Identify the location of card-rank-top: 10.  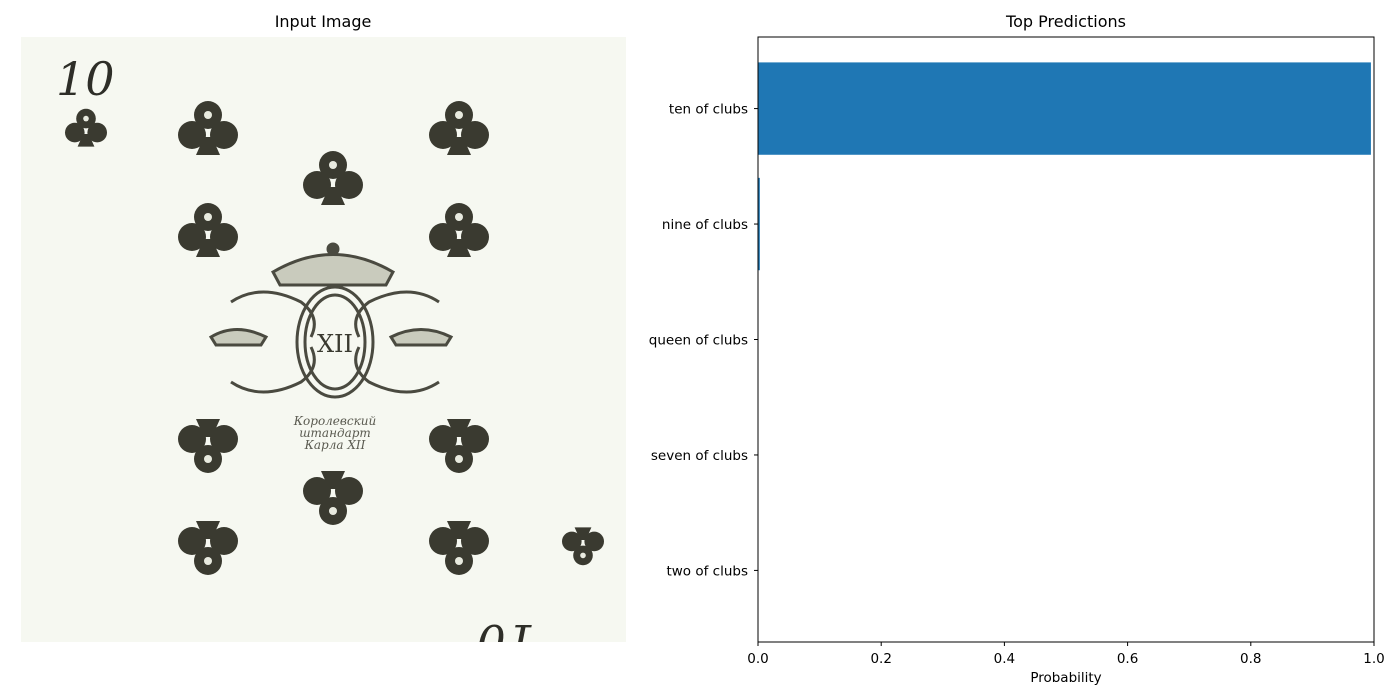
(85, 79).